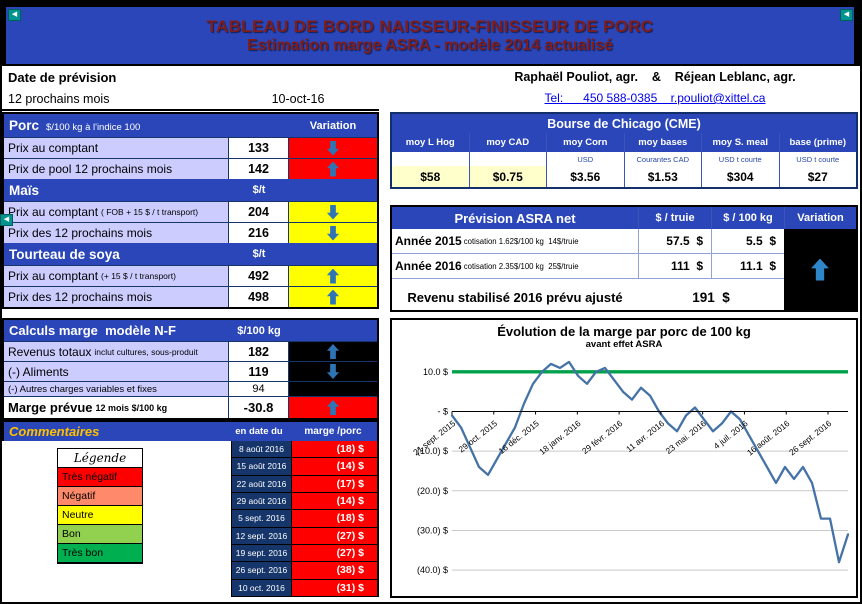  Describe the element at coordinates (333, 125) in the screenshot. I see `variation-header: Variation` at that location.